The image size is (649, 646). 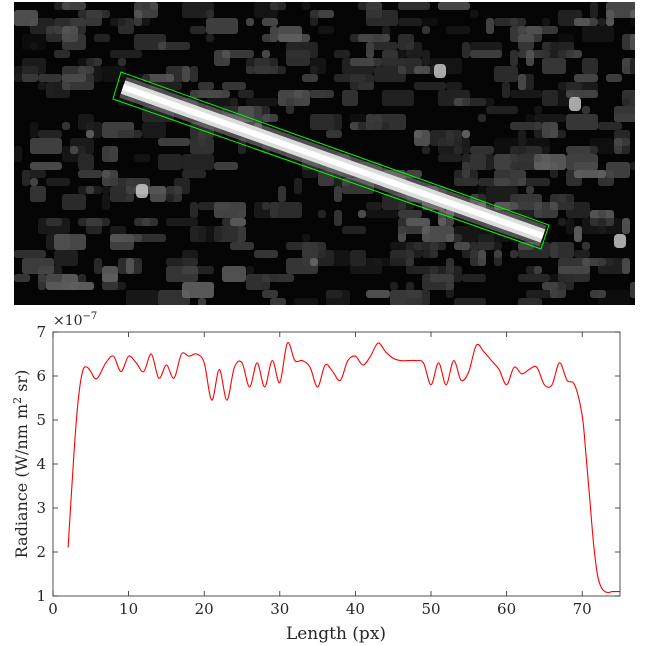 I want to click on y-tick-label: 3, so click(x=41, y=508).